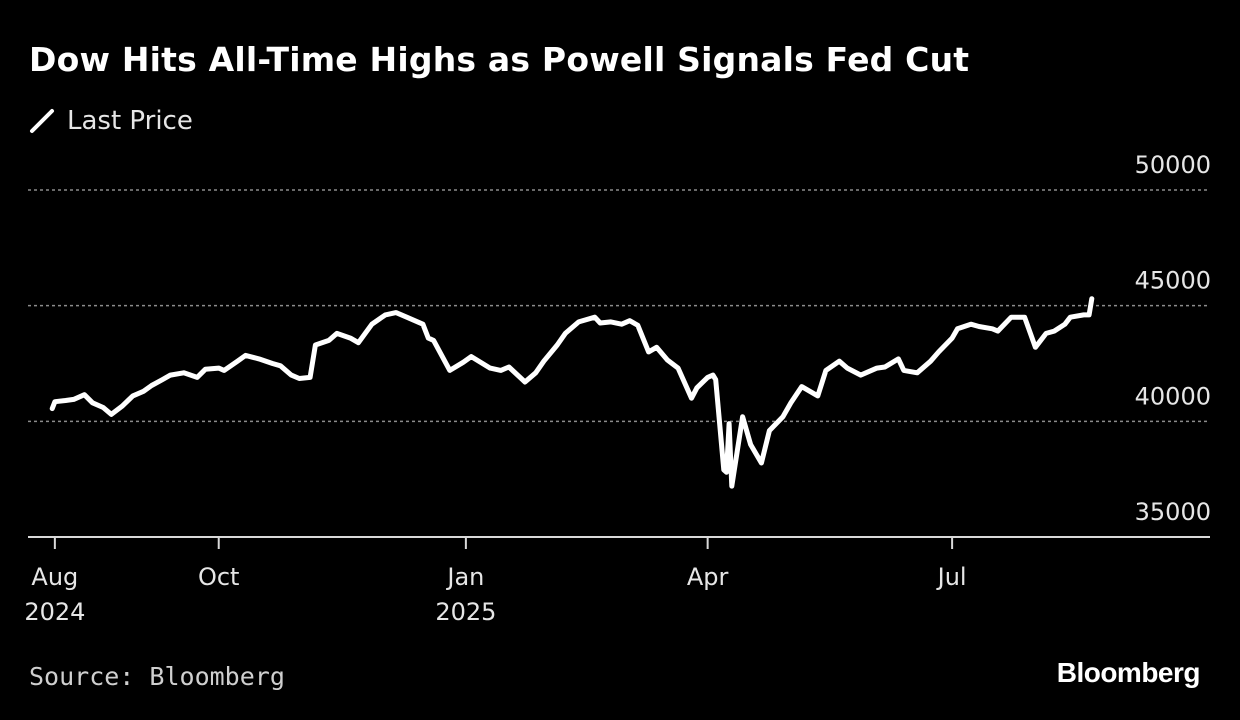 This screenshot has width=1240, height=720. What do you see at coordinates (495, 594) in the screenshot?
I see `x-axis-labels: Aug 2024 Oct Jan 2025 Apr Jul` at bounding box center [495, 594].